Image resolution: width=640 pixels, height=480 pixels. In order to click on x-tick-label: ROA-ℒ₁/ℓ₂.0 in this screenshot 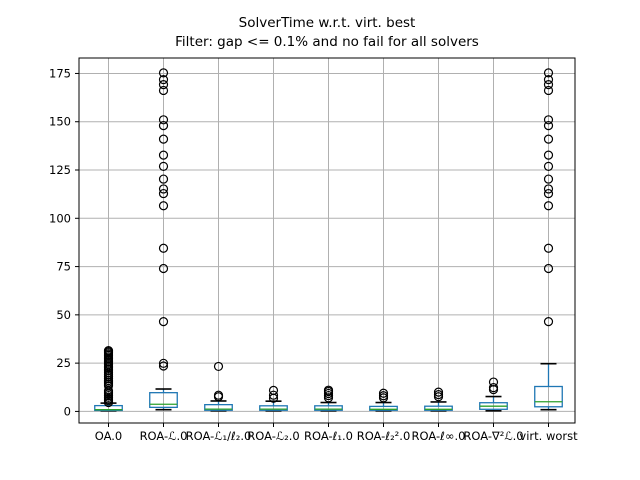, I will do `click(219, 436)`.